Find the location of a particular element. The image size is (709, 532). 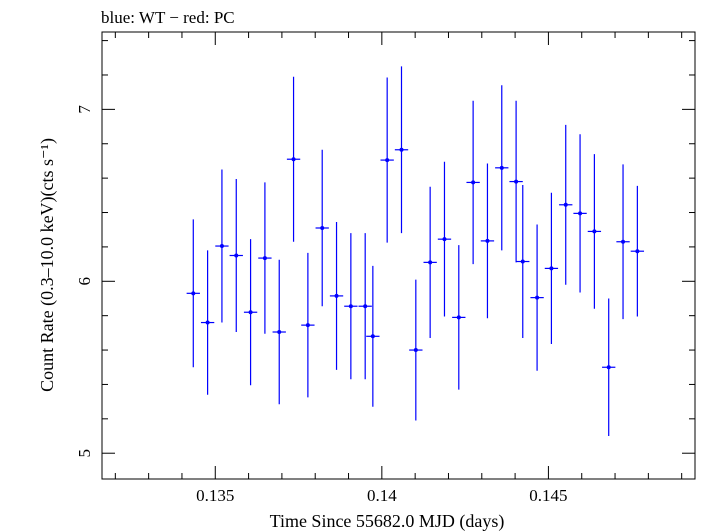

y-axis-label: Count Rate (0.3–10.0 keV)(cts s⁻¹) is located at coordinates (47, 265).